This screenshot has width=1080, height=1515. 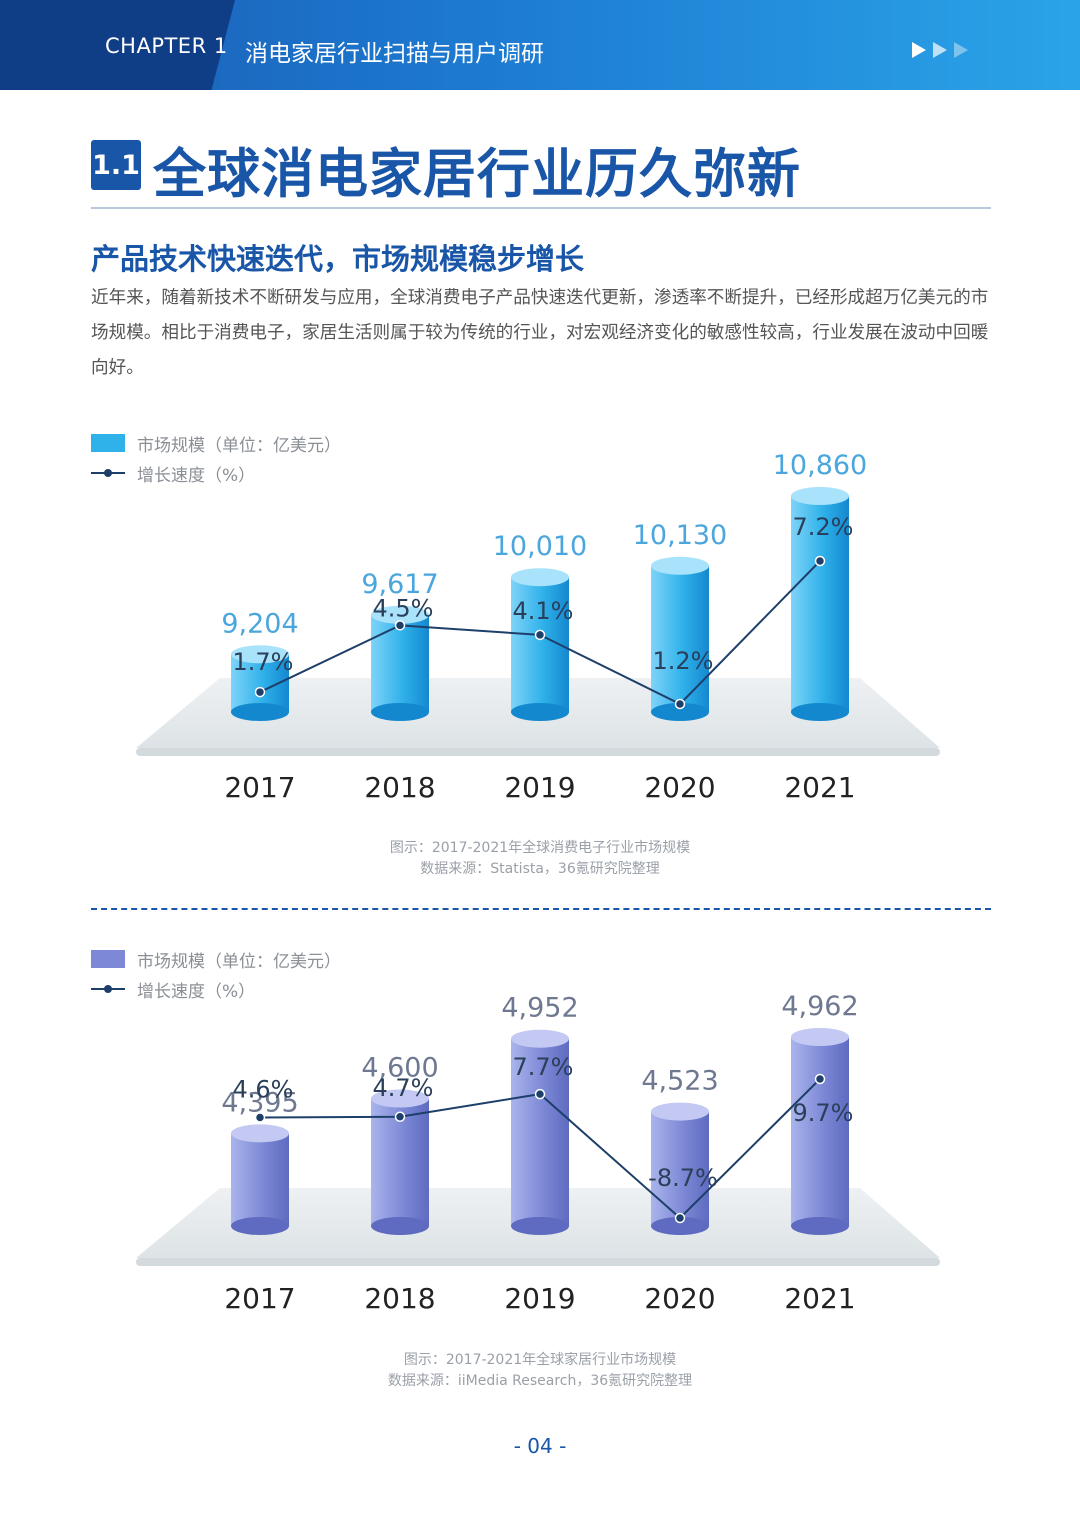 What do you see at coordinates (394, 54) in the screenshot?
I see `chapter-subject: 消电家居行业扫描与用户调研` at bounding box center [394, 54].